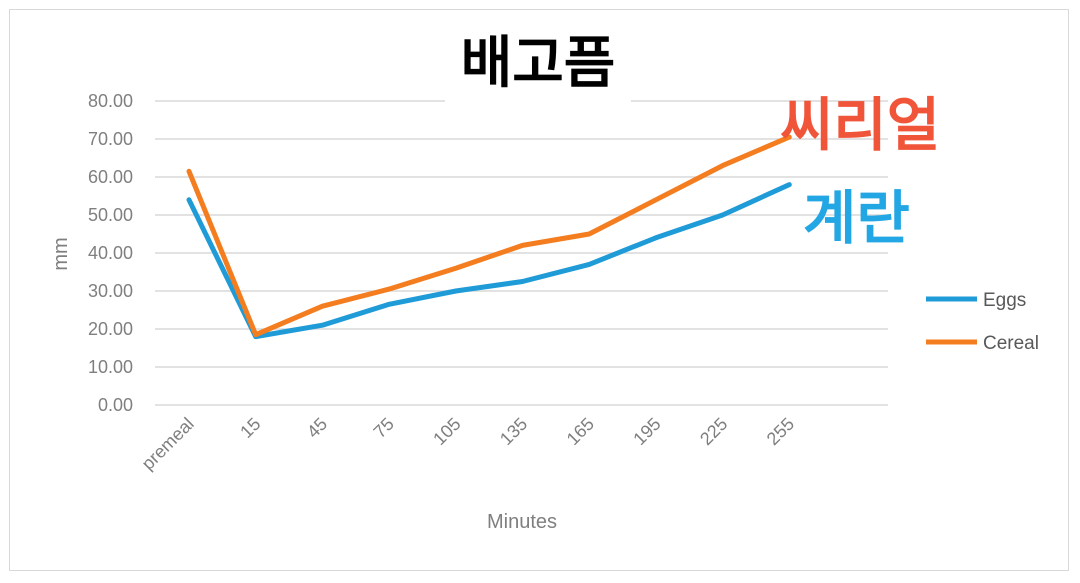 This screenshot has width=1080, height=583. Describe the element at coordinates (513, 431) in the screenshot. I see `x-tick-label: 135` at that location.